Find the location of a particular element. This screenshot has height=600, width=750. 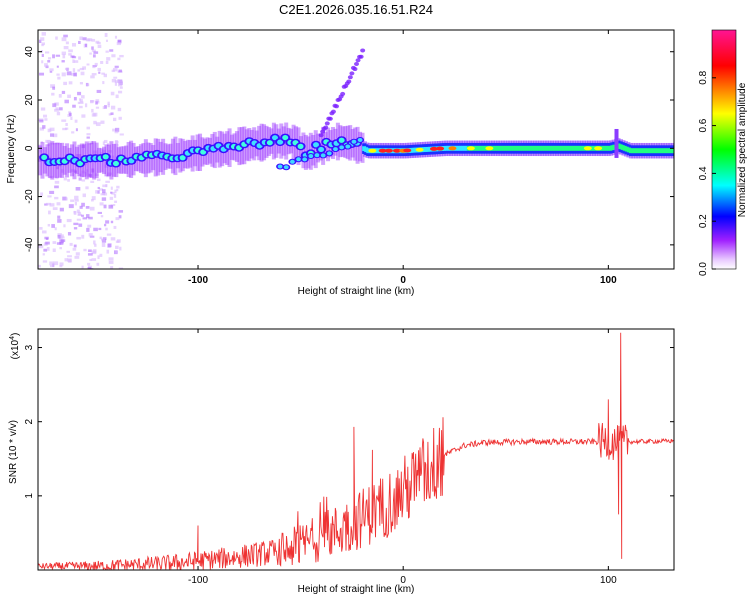

colorbar-tick-label: 0.4 is located at coordinates (703, 173).